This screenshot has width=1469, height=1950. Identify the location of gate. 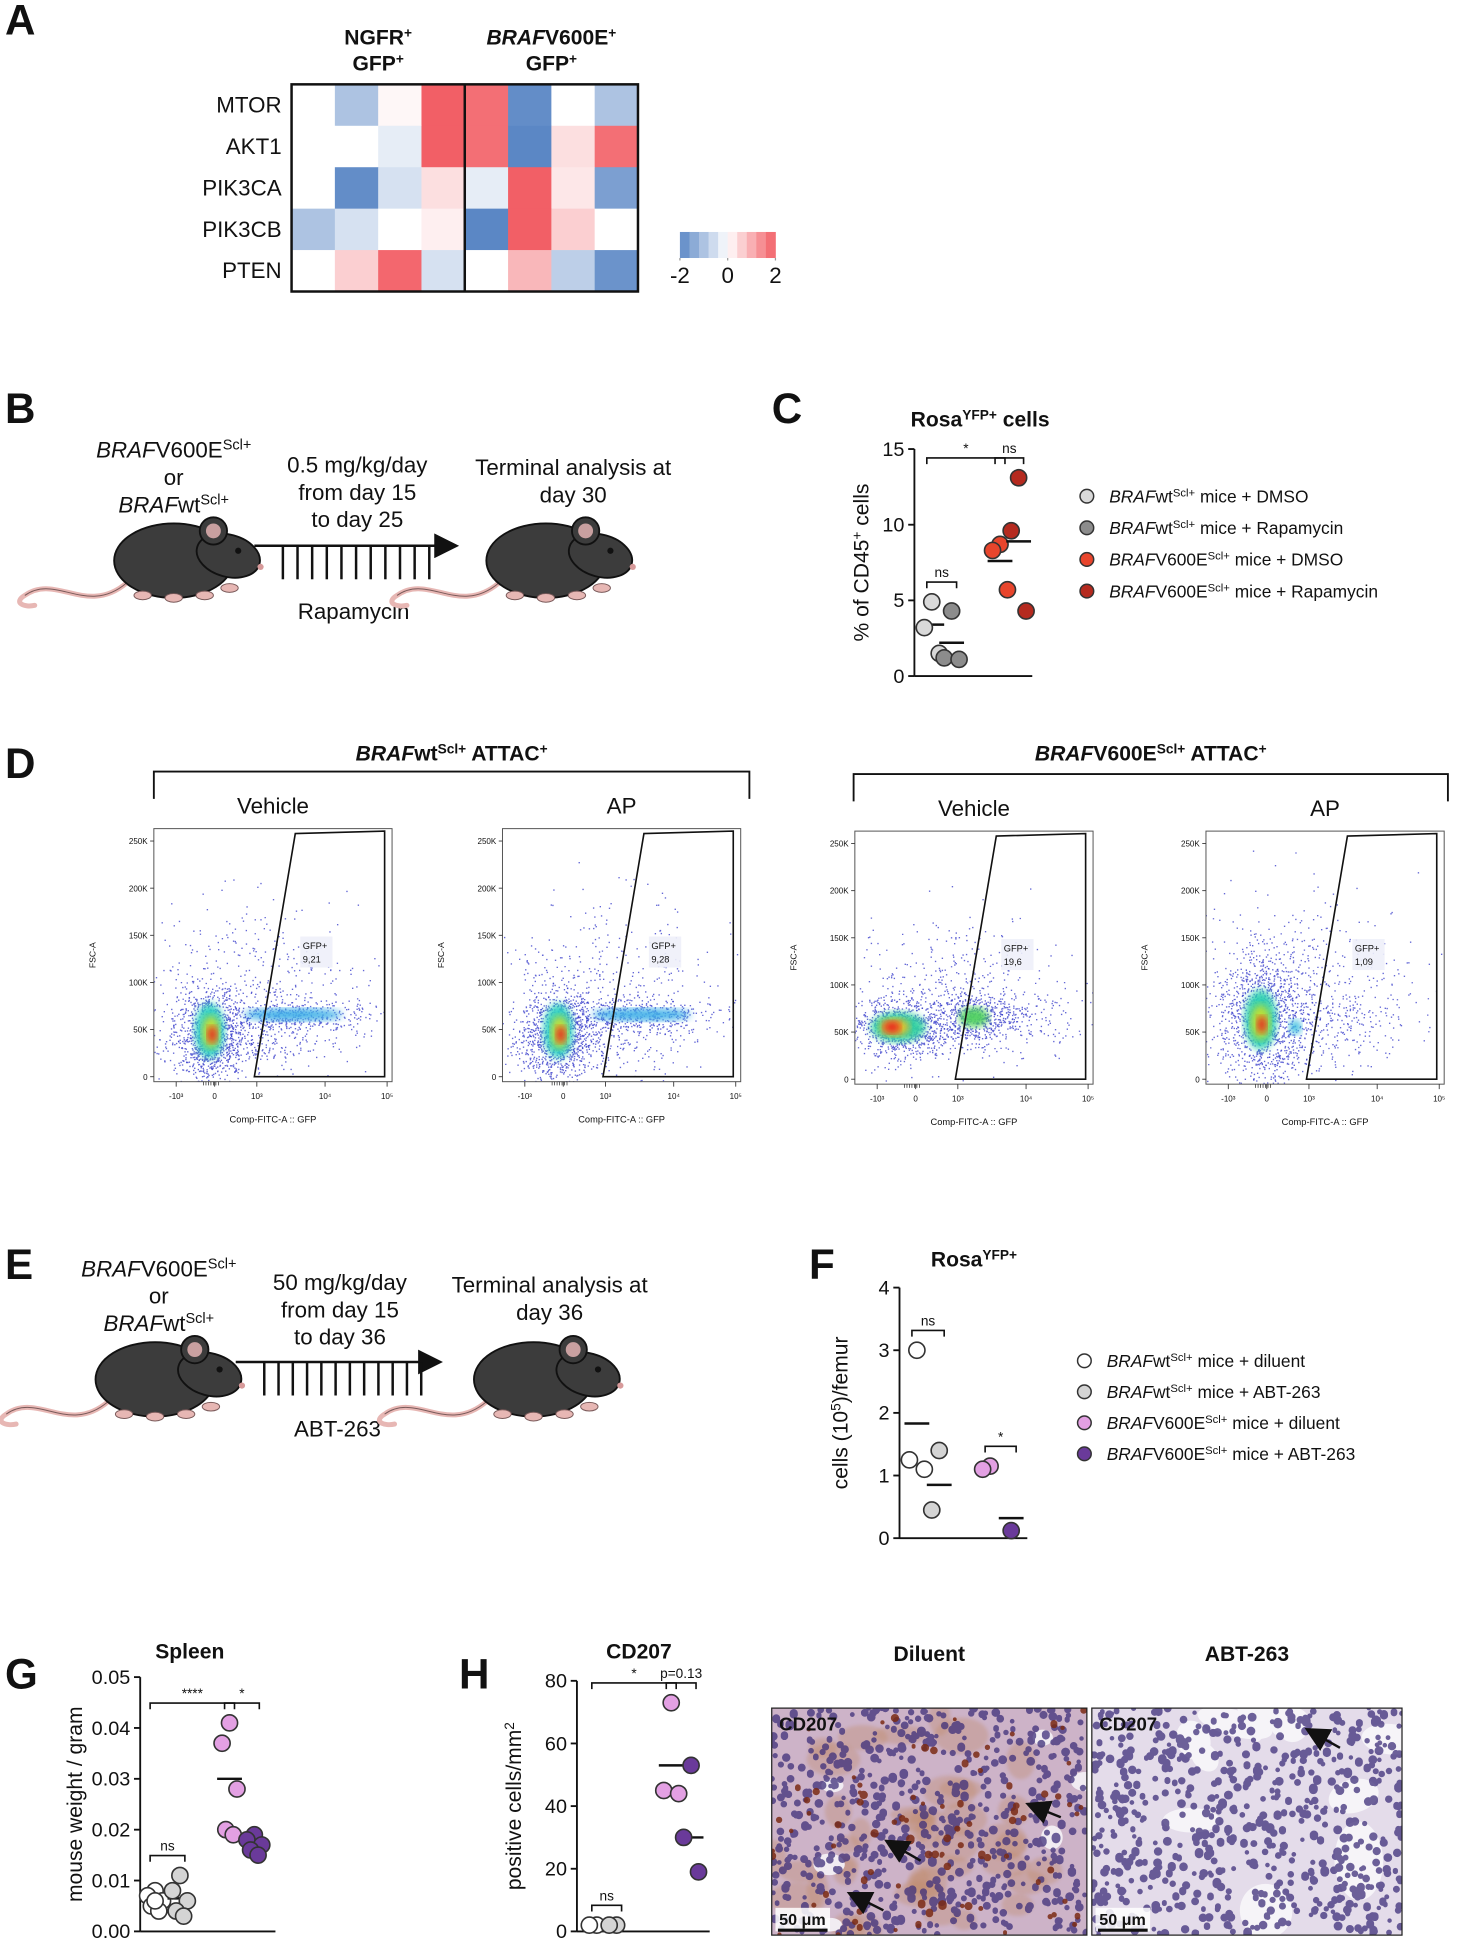
(1371, 956).